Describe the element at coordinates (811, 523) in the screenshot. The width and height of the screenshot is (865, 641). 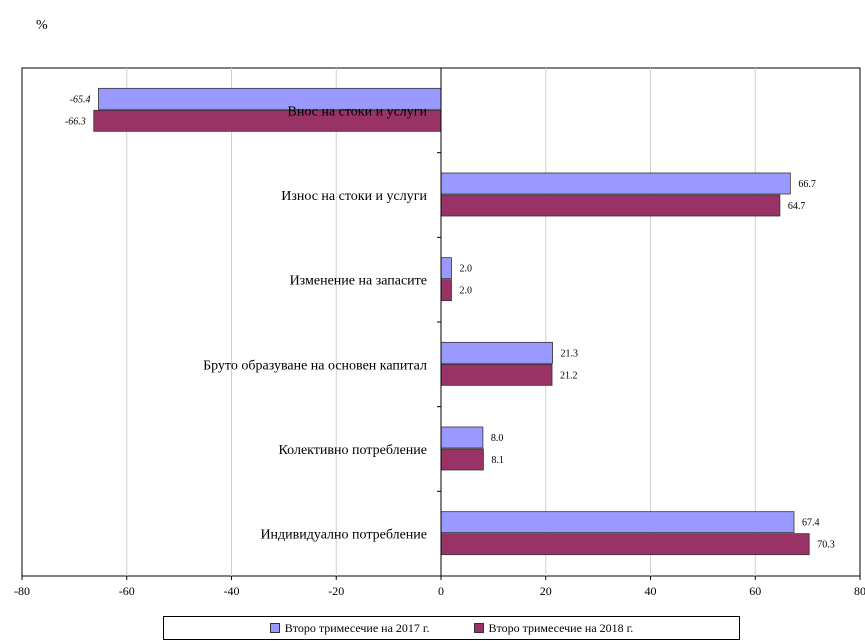
I see `value-label-s1-c6: 67.4` at that location.